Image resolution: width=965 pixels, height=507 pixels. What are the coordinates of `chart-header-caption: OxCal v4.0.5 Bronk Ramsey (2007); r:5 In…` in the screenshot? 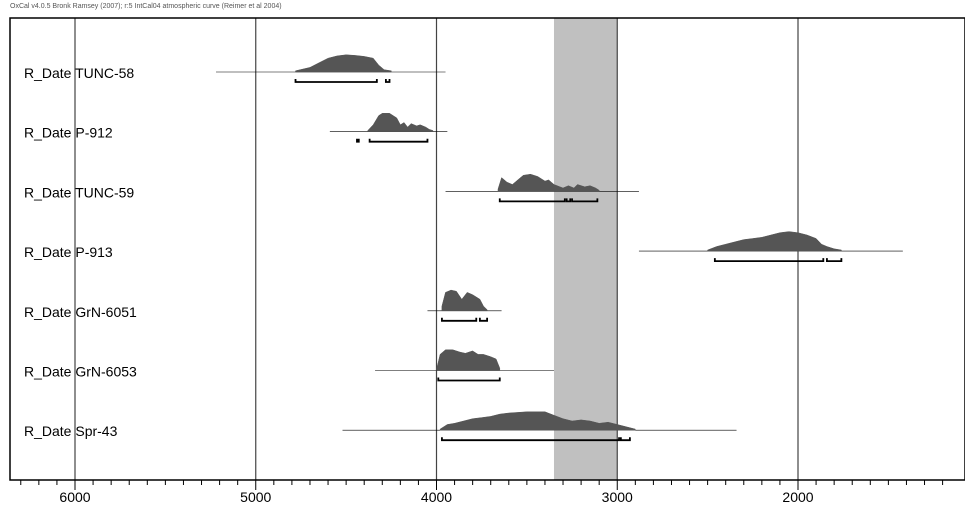 It's located at (146, 6).